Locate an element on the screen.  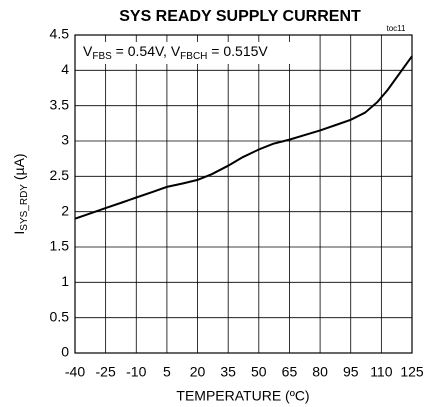
annotation-part: = 0.515V is located at coordinates (237, 51).